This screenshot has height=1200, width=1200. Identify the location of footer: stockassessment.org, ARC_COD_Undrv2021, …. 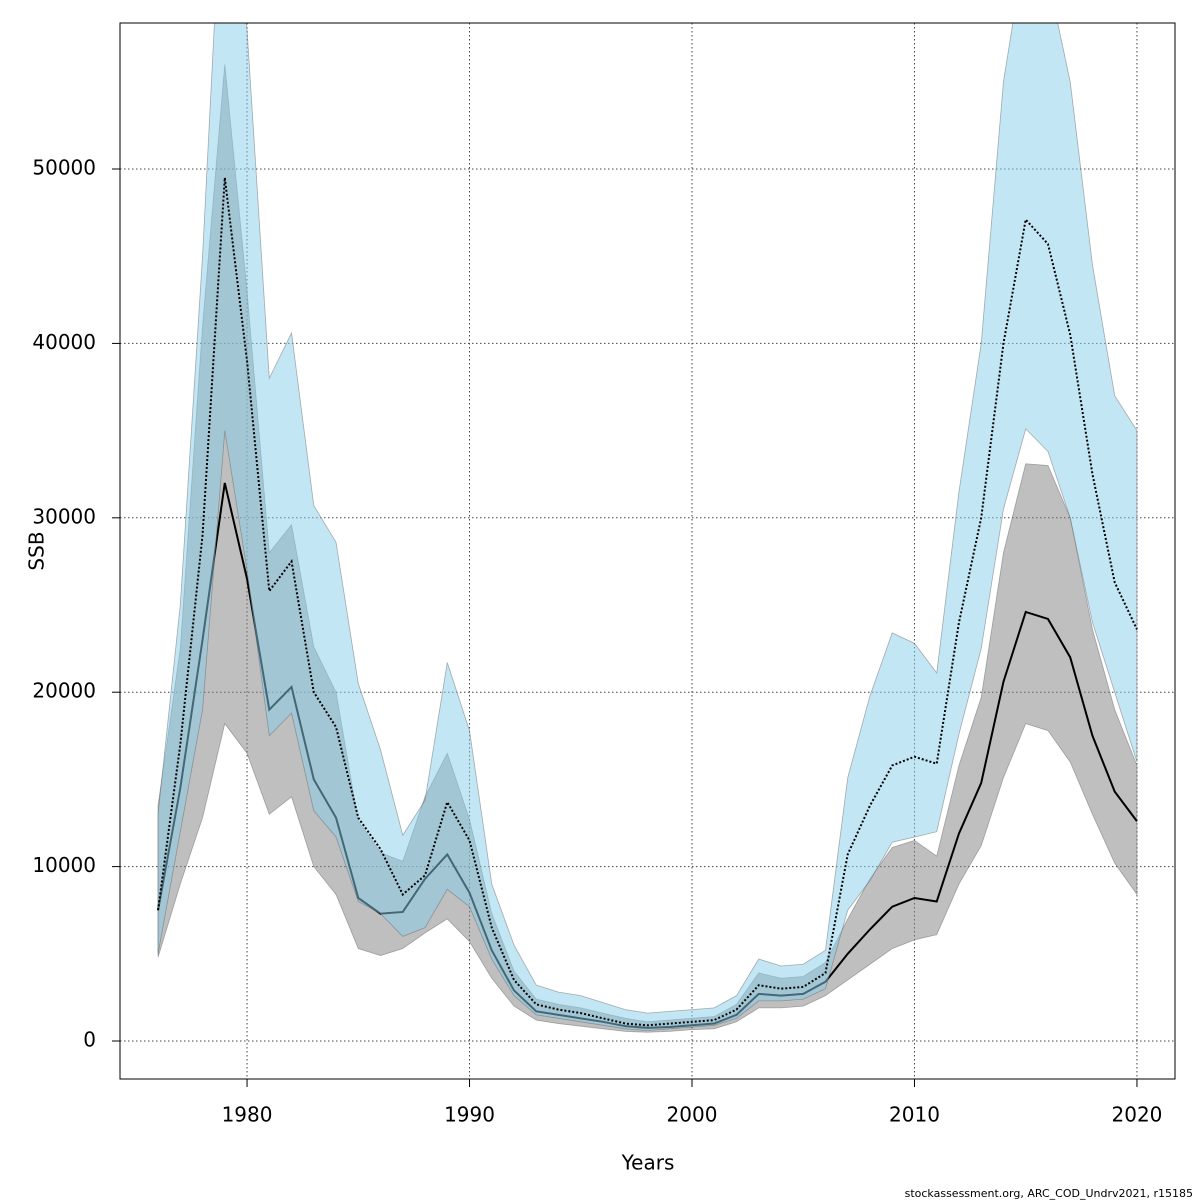
(1049, 1193).